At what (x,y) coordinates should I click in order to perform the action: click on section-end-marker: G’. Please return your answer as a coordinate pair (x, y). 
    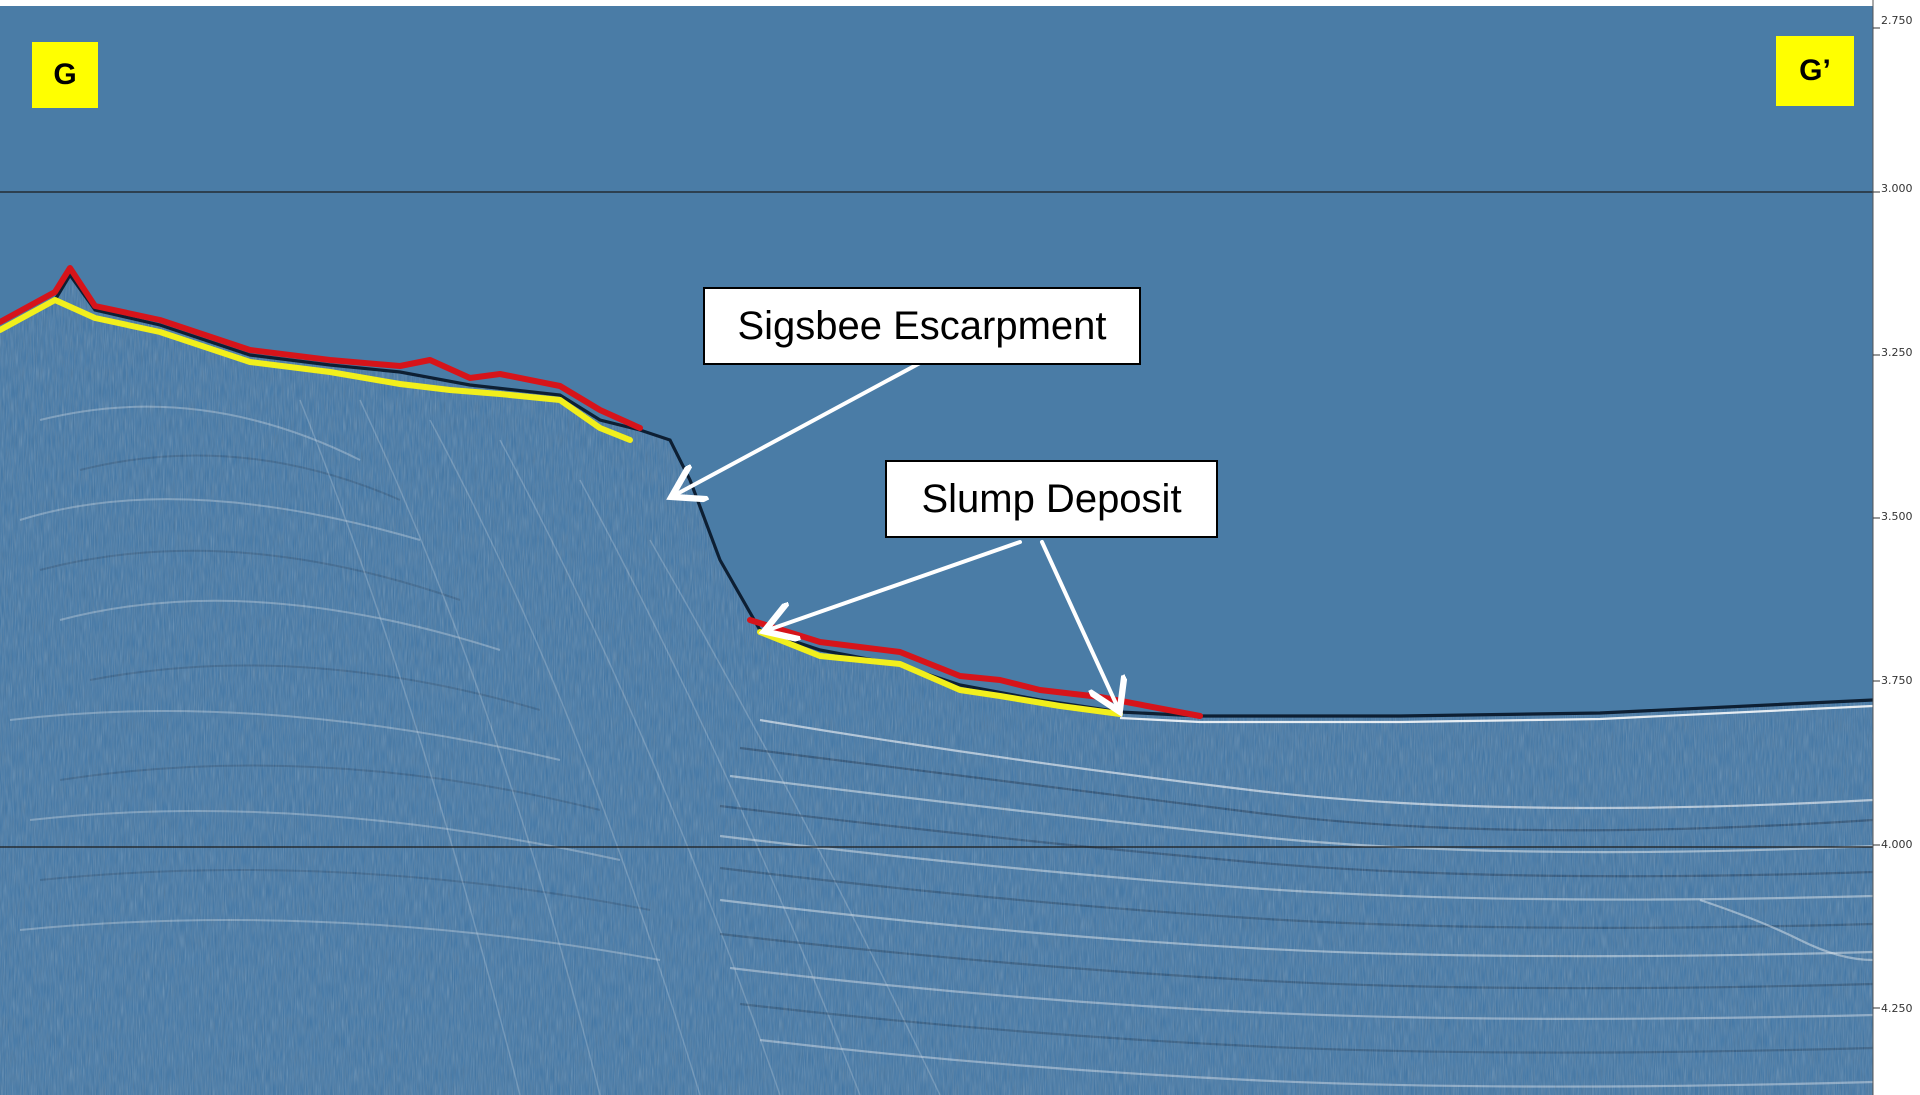
    Looking at the image, I should click on (1815, 71).